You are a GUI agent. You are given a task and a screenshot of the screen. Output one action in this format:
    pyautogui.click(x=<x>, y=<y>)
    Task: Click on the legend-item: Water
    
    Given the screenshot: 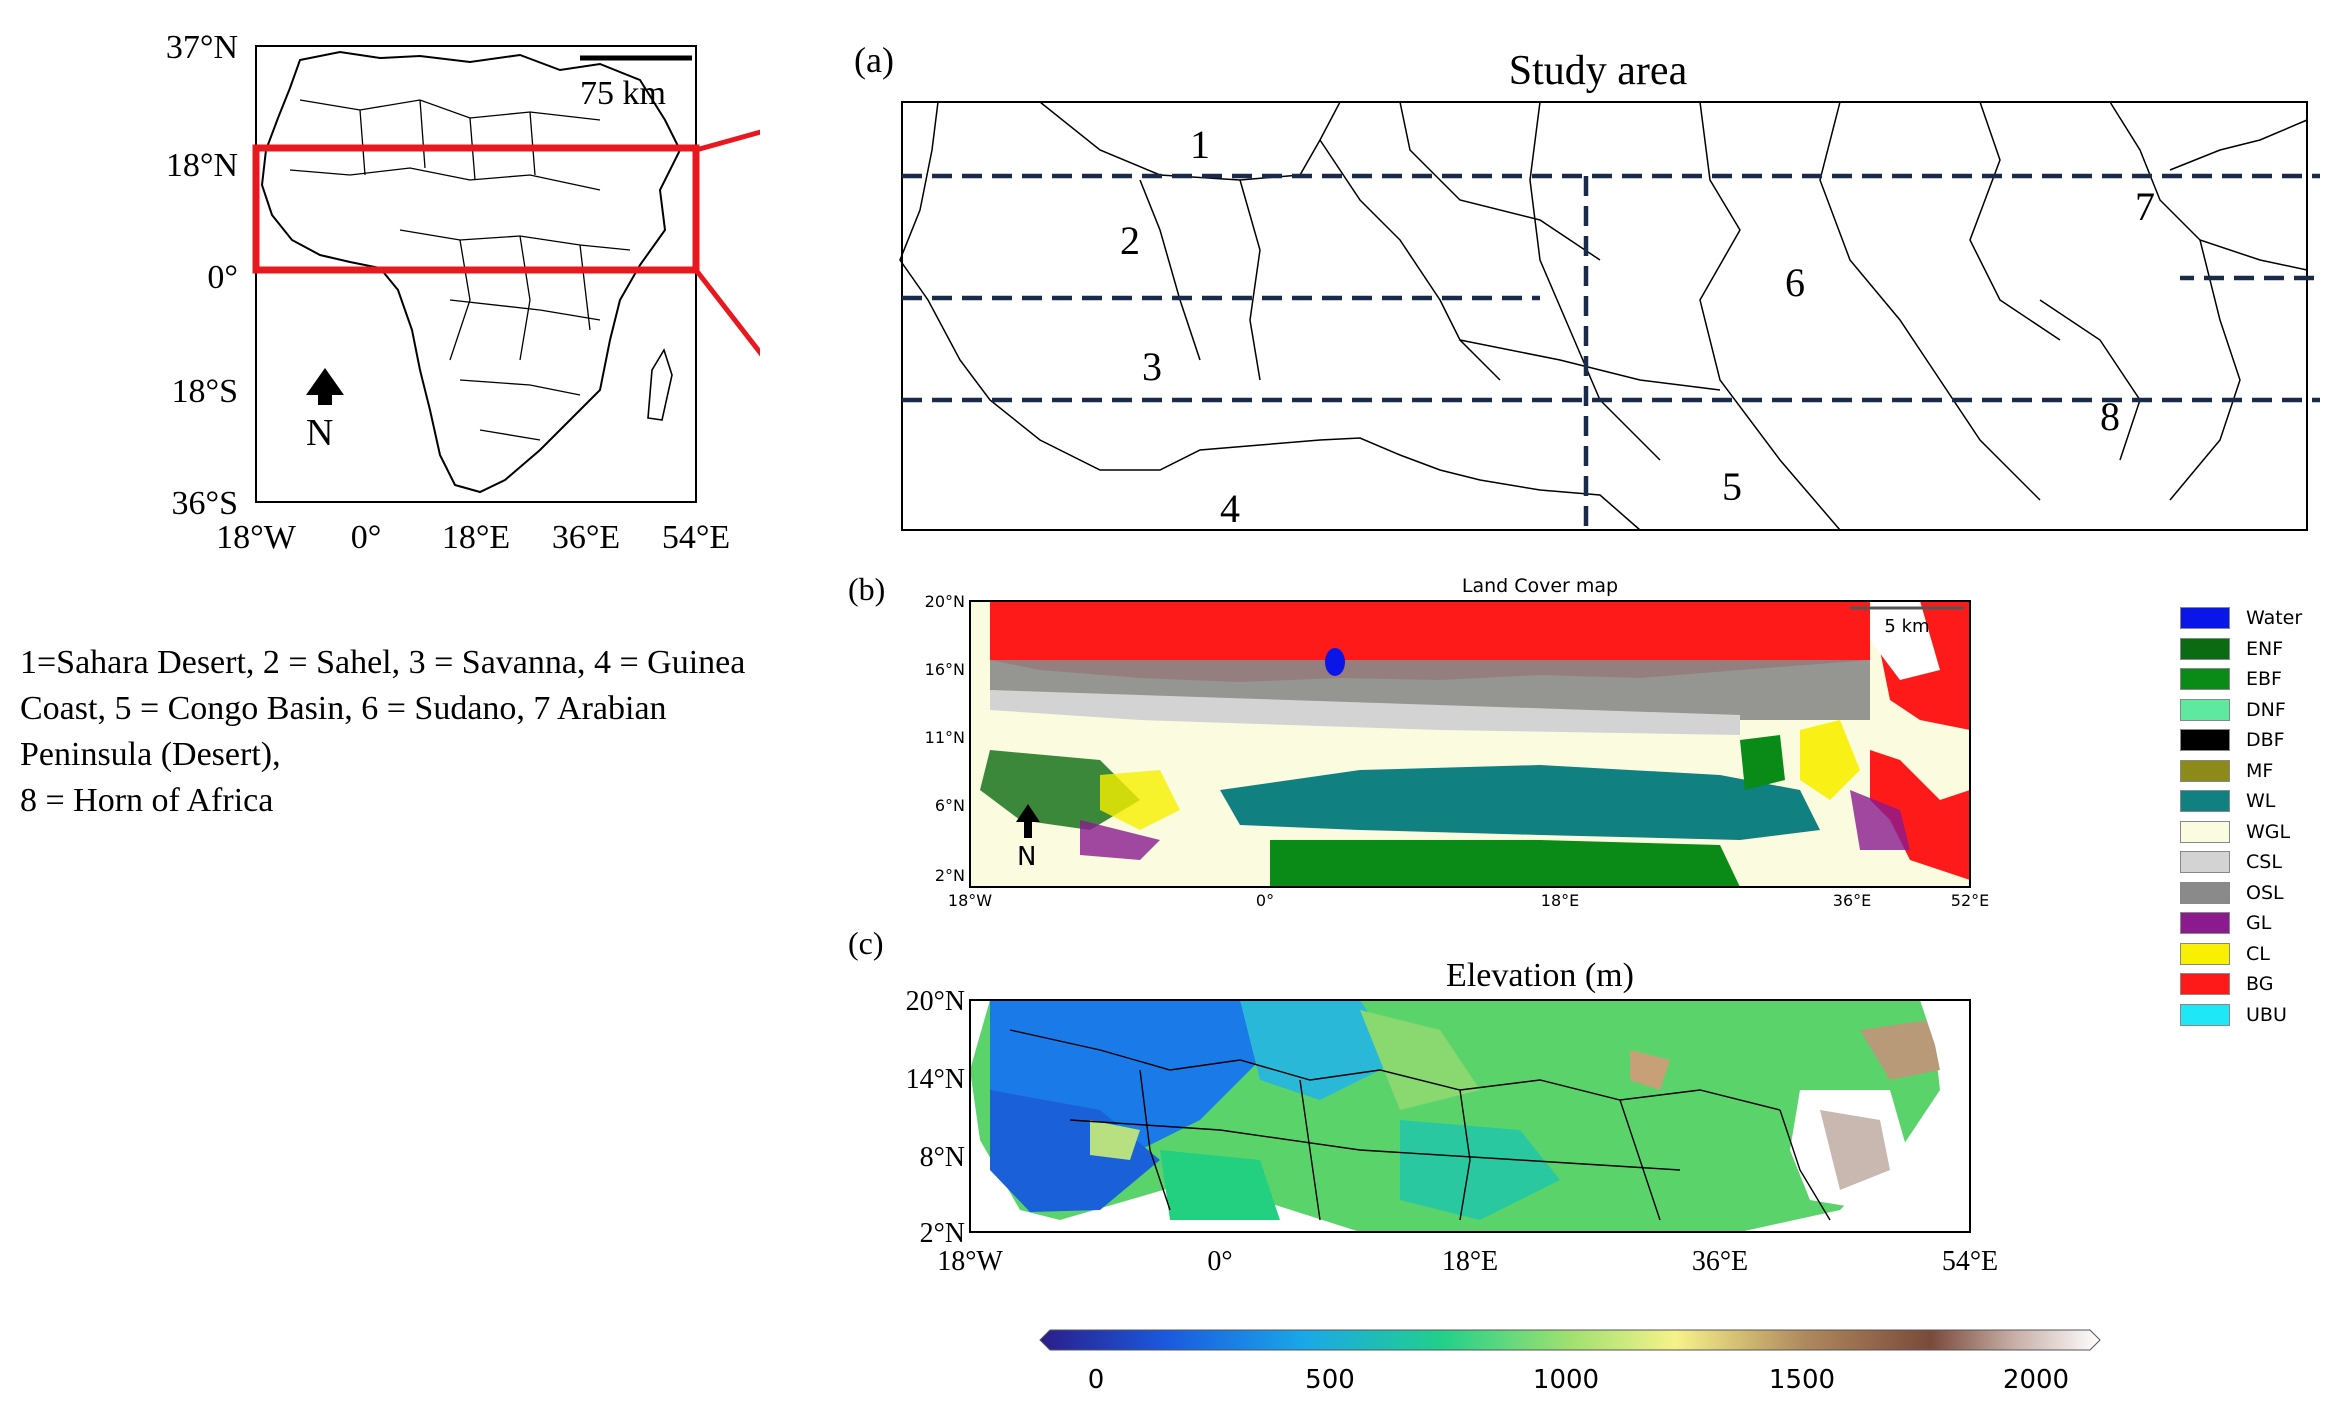 What is the action you would take?
    pyautogui.click(x=2241, y=618)
    